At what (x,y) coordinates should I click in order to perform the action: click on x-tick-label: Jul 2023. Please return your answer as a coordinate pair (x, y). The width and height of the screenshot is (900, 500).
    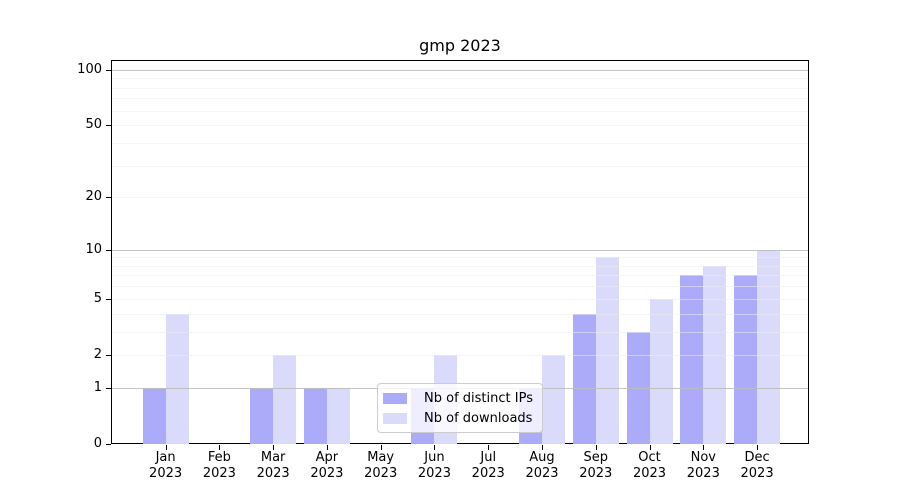
    Looking at the image, I should click on (488, 465).